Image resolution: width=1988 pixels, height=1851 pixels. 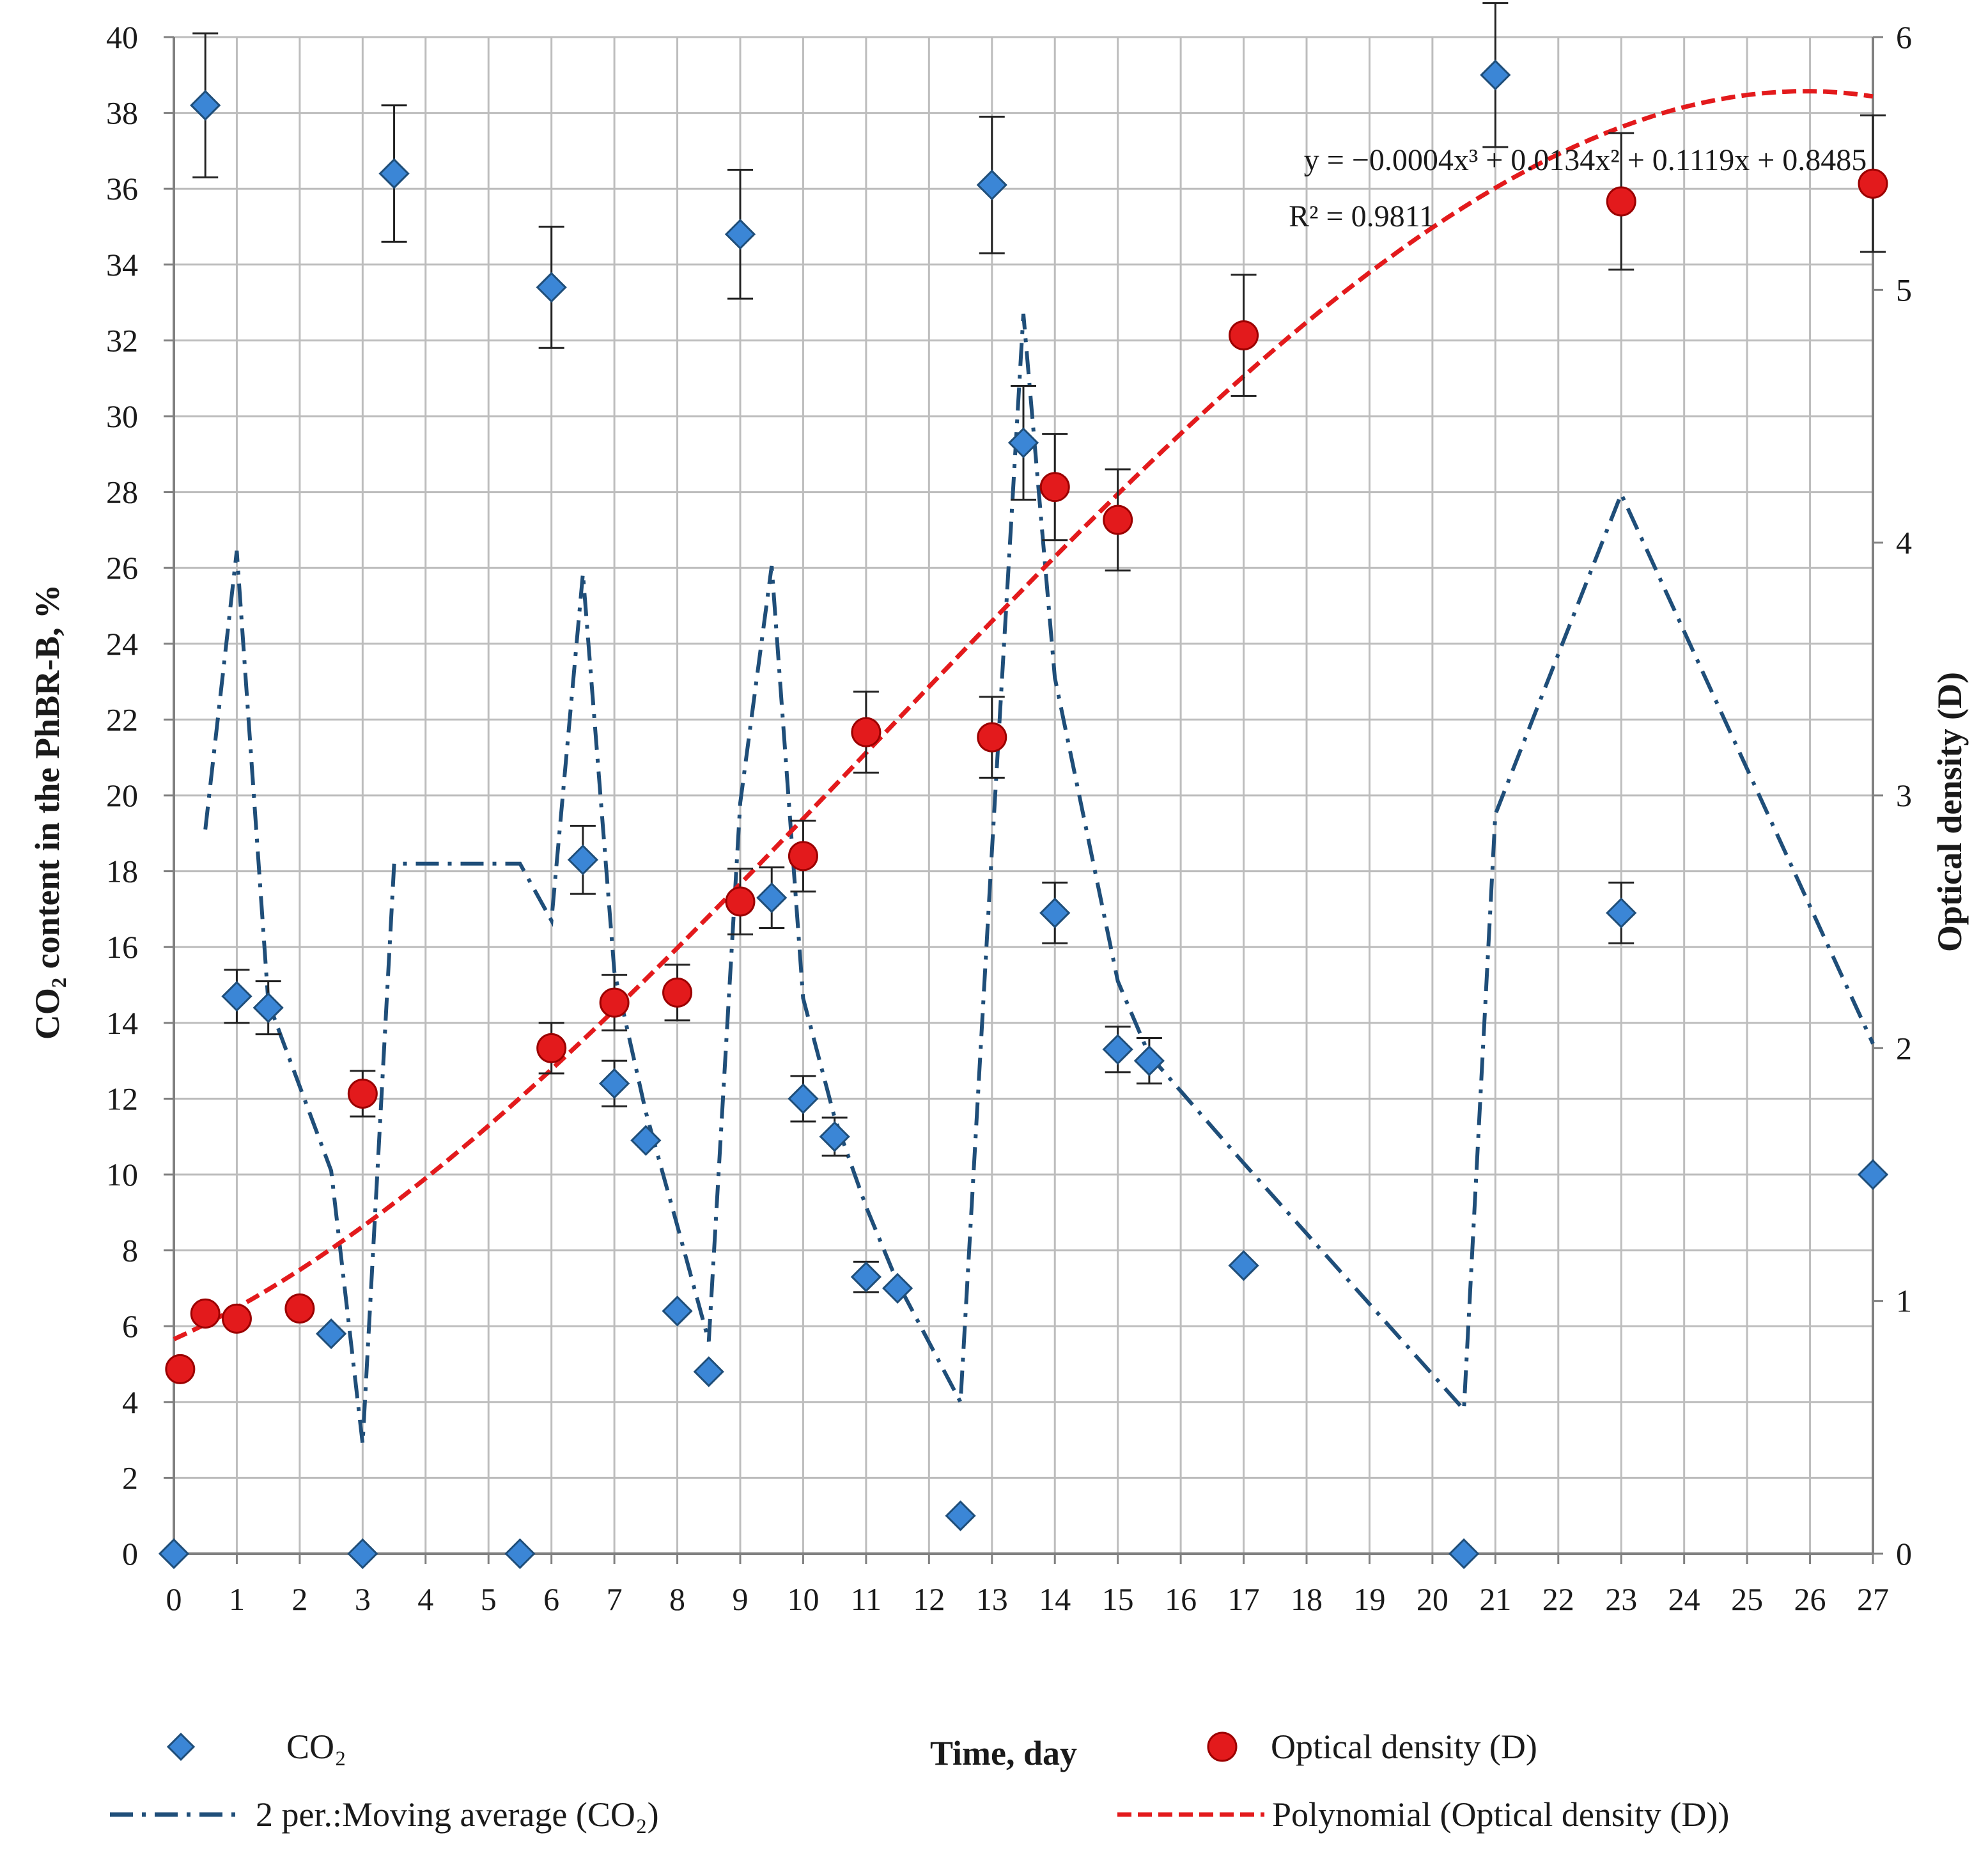 I want to click on y-left-tick-label: 2, so click(x=130, y=1478).